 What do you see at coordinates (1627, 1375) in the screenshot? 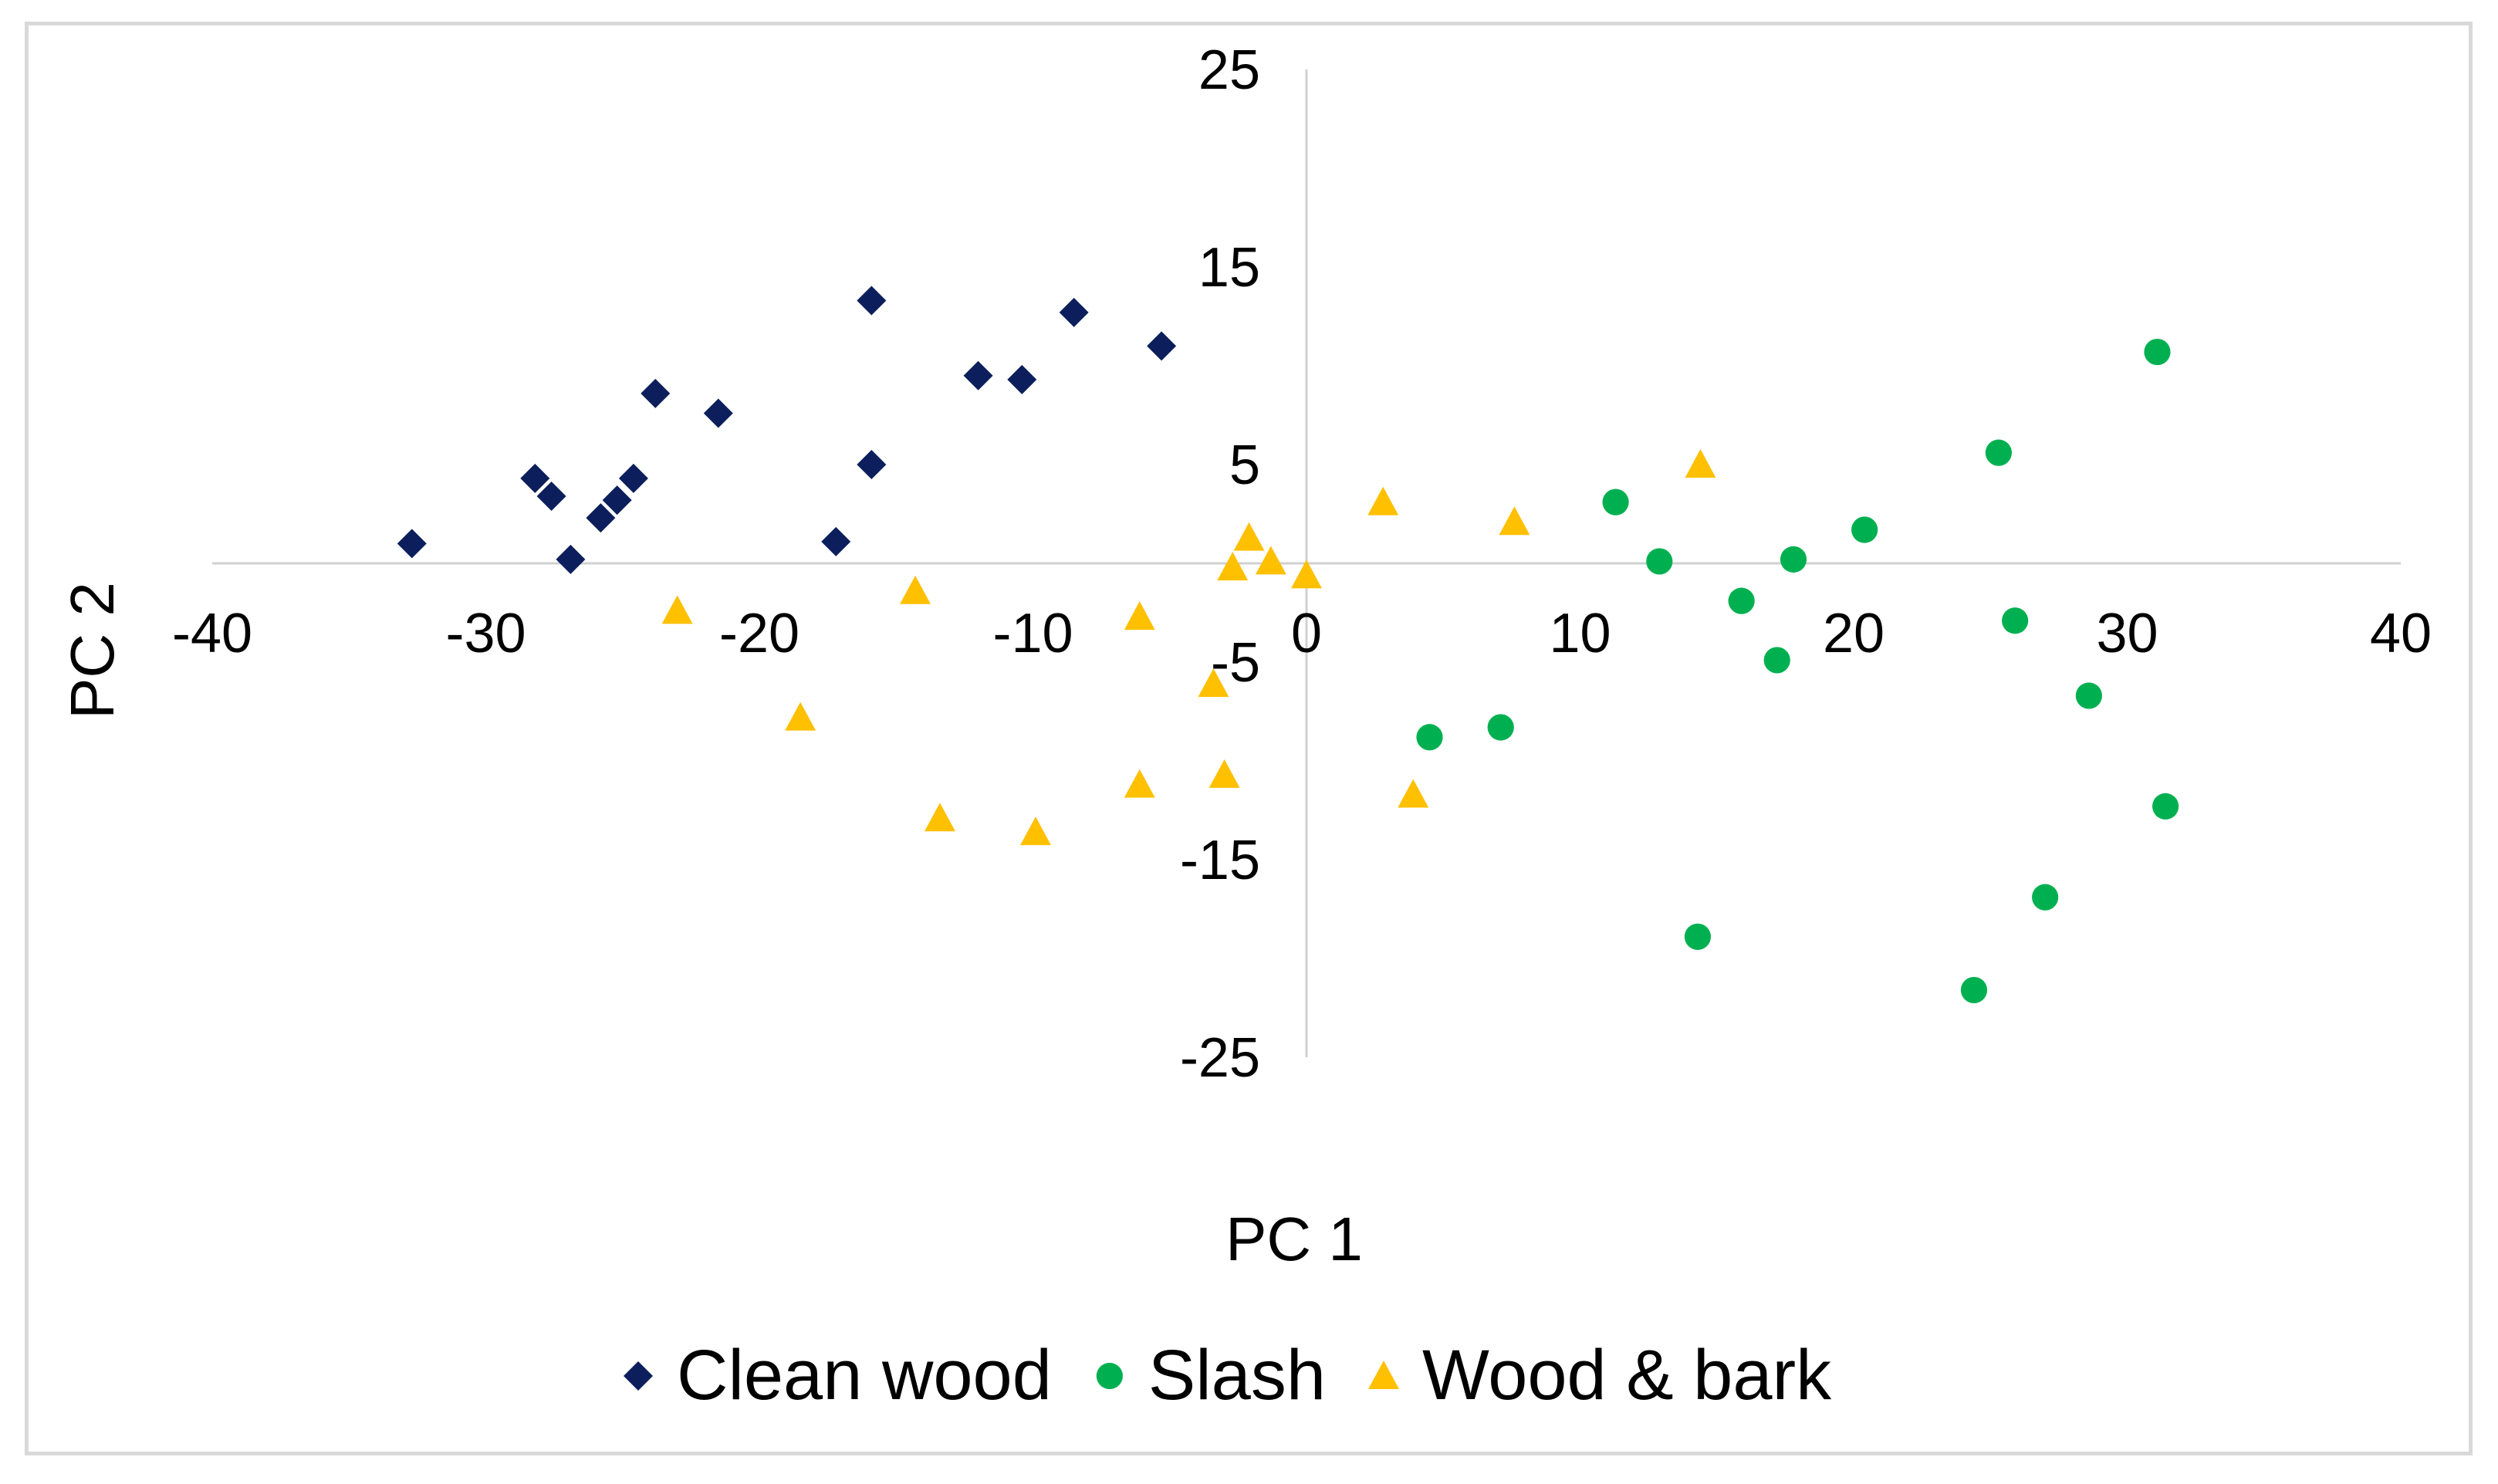
I see `legend-wood-bark-label: Wood & bark` at bounding box center [1627, 1375].